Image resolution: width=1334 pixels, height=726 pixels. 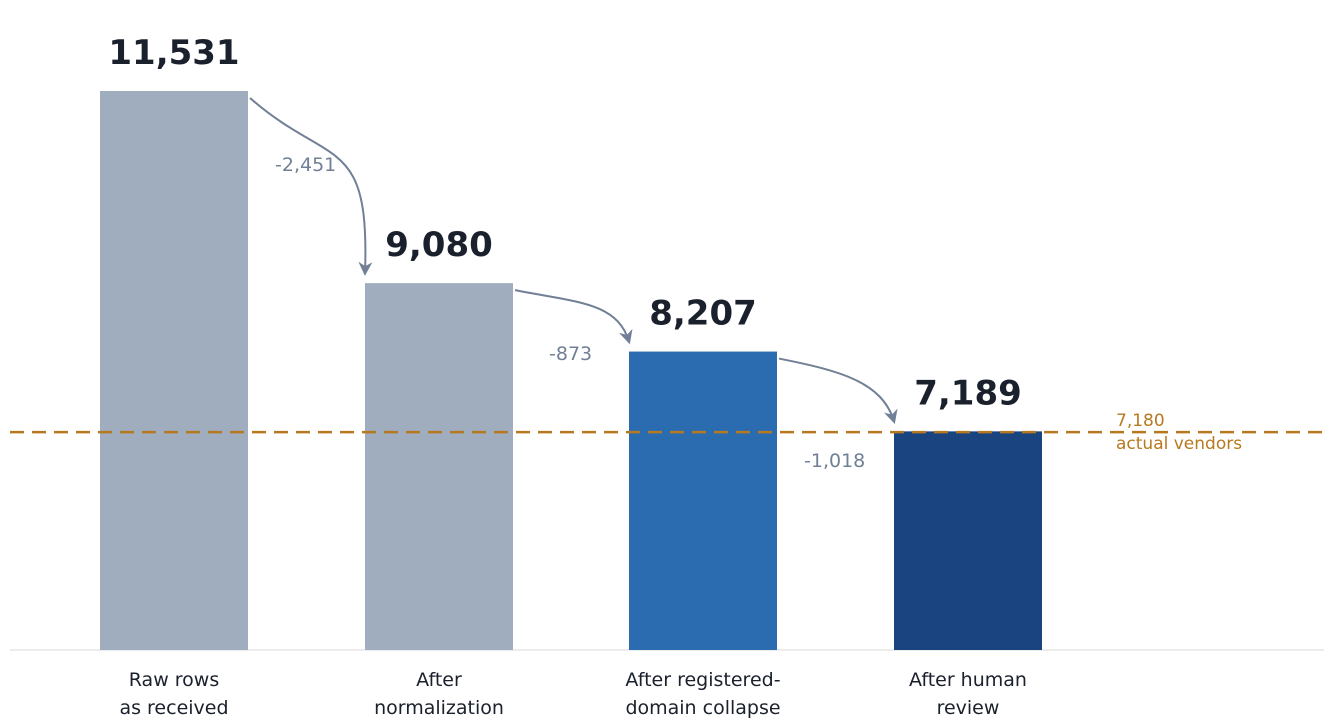 What do you see at coordinates (439, 708) in the screenshot?
I see `x-tick-label: normalization` at bounding box center [439, 708].